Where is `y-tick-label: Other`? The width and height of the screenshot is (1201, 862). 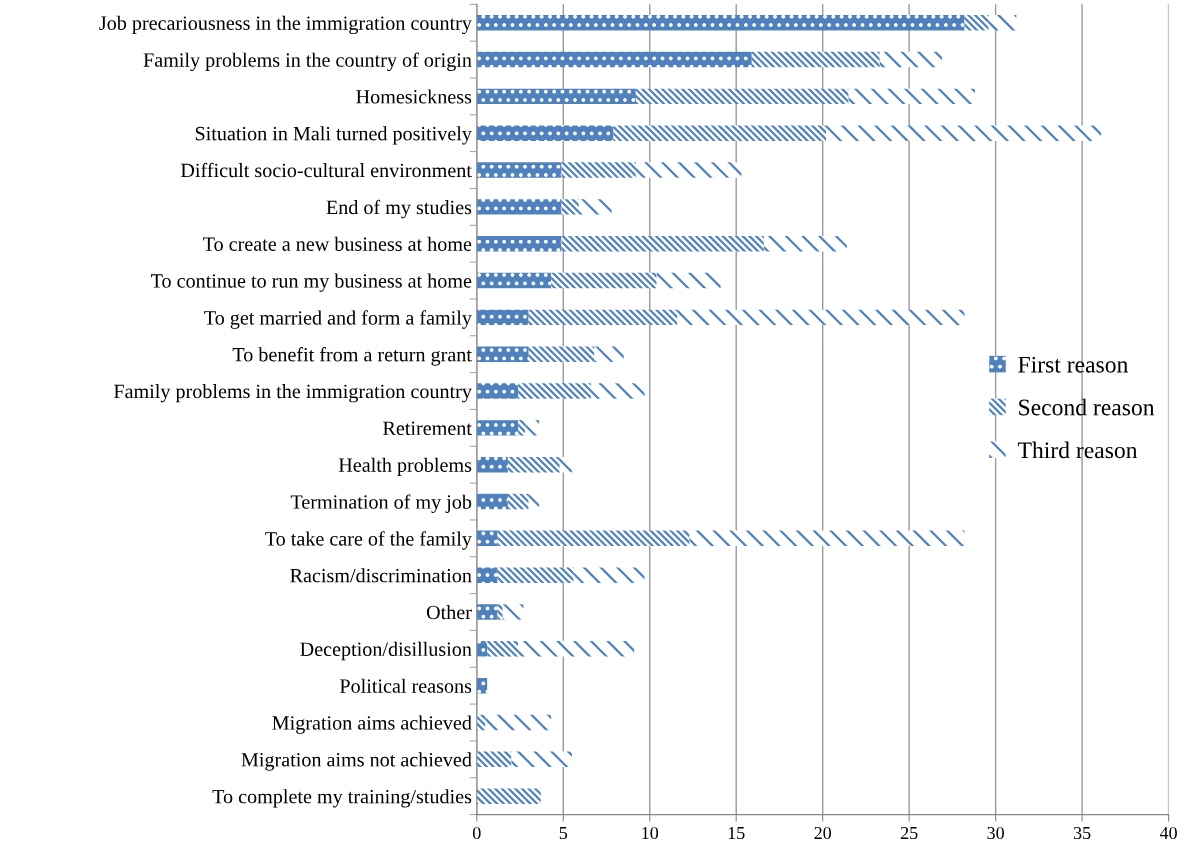
y-tick-label: Other is located at coordinates (449, 612).